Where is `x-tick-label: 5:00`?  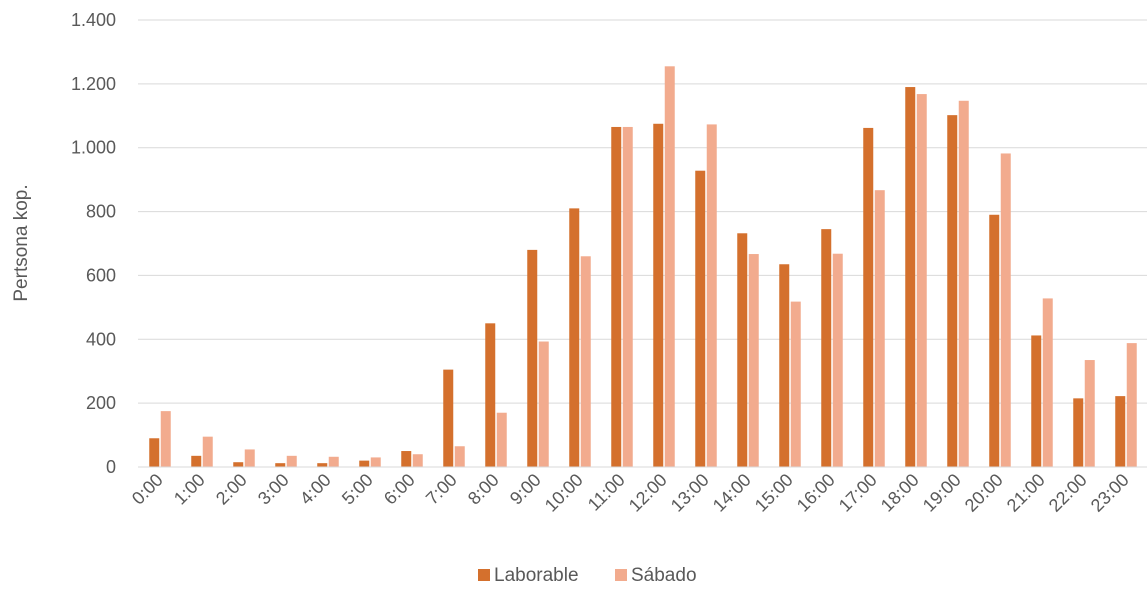 x-tick-label: 5:00 is located at coordinates (357, 489).